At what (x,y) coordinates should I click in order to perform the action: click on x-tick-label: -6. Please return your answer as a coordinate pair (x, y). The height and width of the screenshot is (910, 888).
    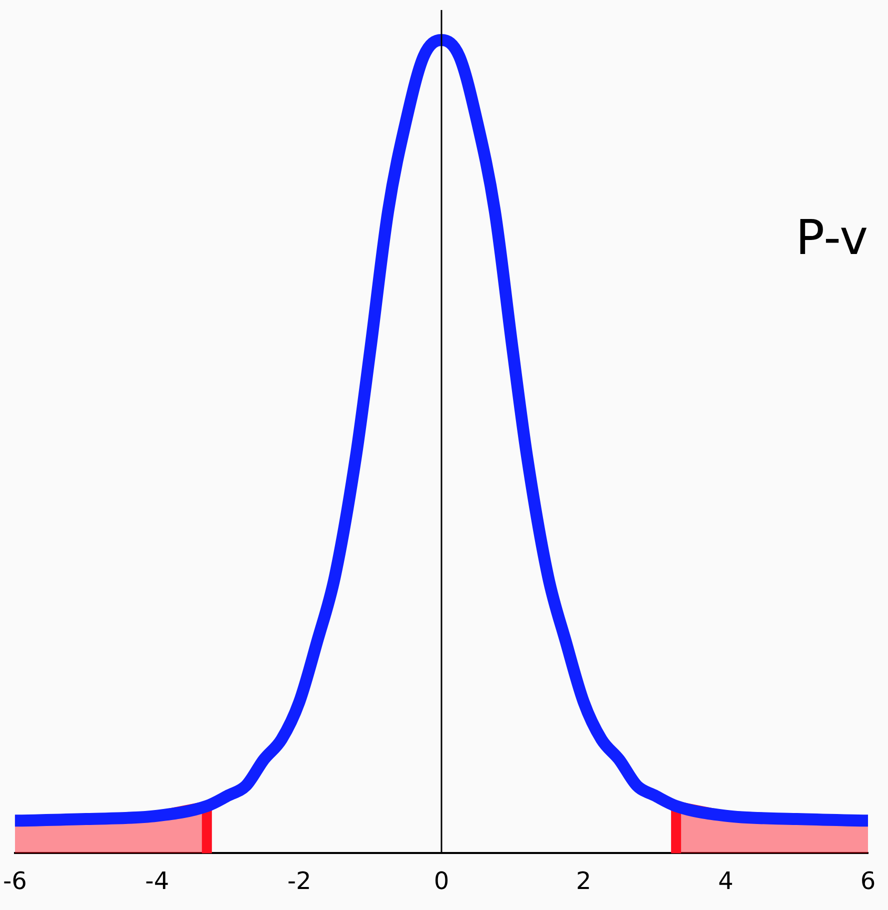
    Looking at the image, I should click on (14, 880).